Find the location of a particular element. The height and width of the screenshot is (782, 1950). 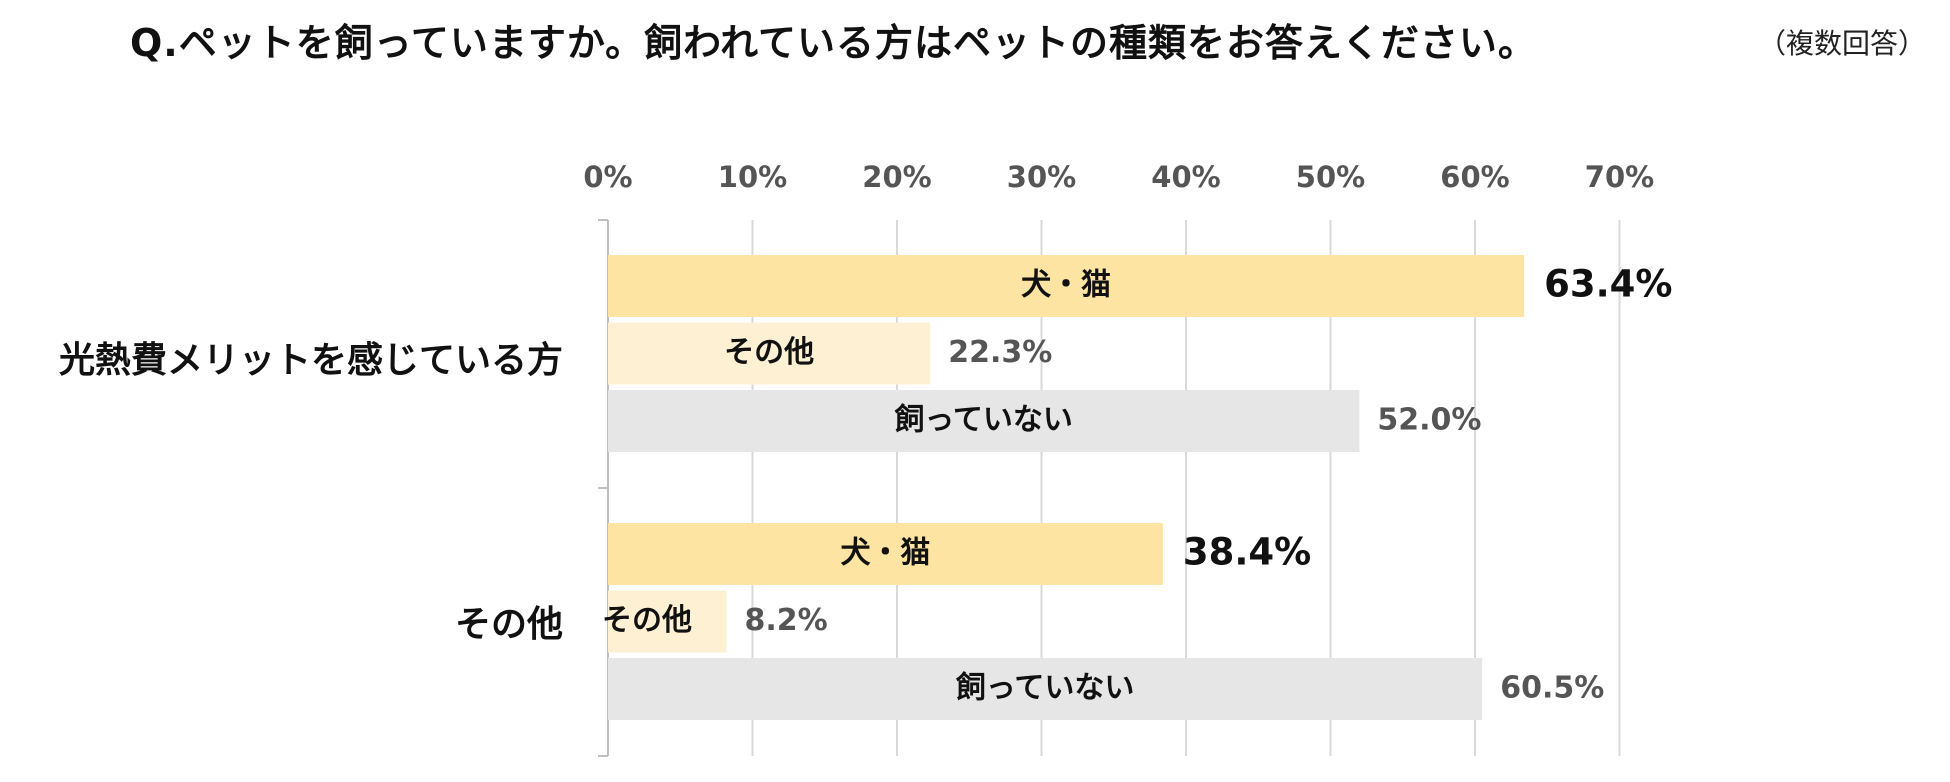

x-tick-label: 20% is located at coordinates (896, 177).